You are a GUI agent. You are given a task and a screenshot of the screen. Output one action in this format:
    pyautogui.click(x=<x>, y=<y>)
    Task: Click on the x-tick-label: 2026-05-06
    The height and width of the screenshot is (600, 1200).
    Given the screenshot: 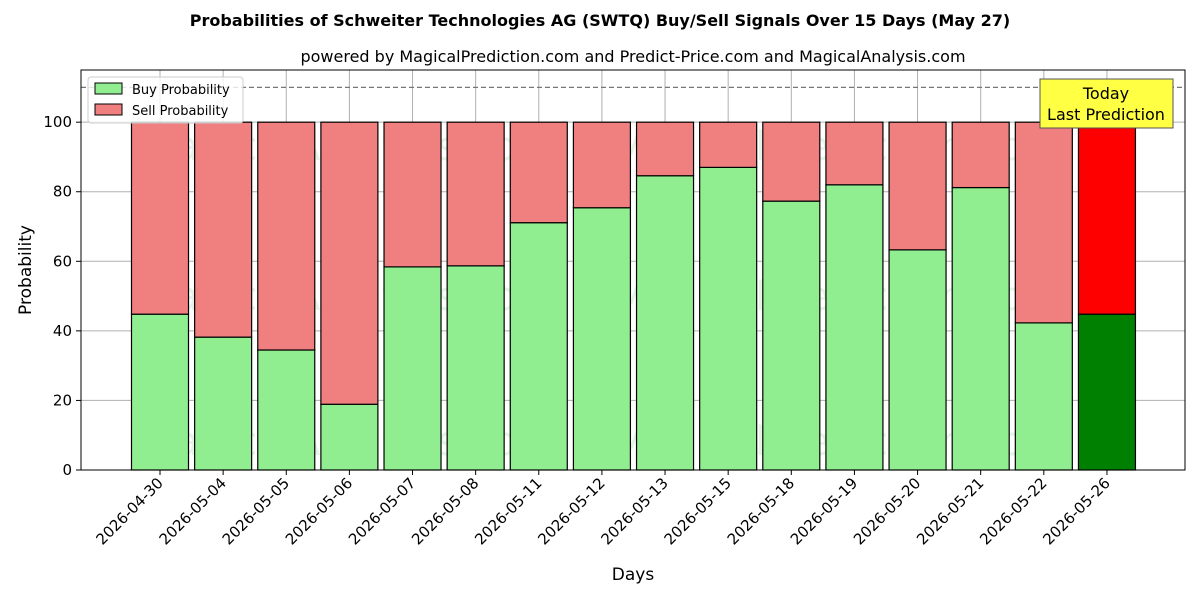 What is the action you would take?
    pyautogui.click(x=319, y=511)
    